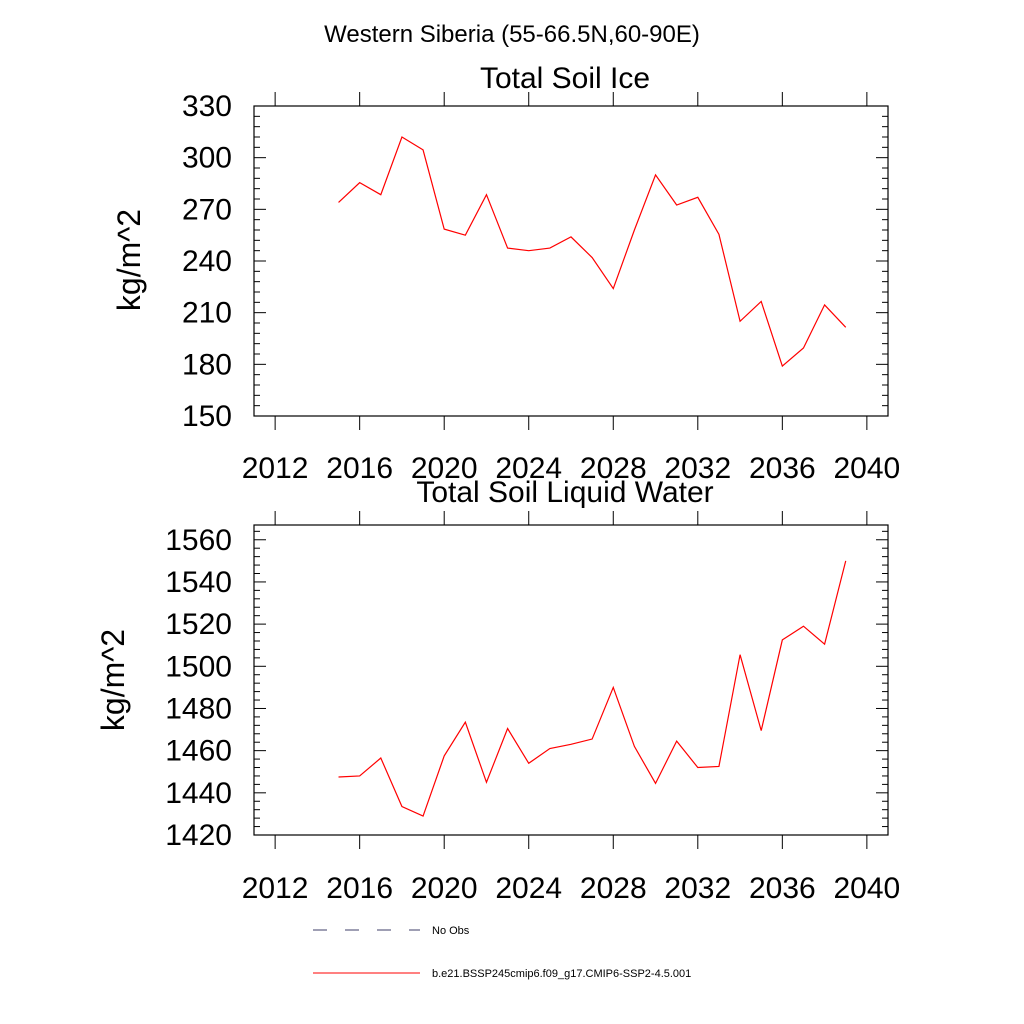  I want to click on y-tick-label: 180, so click(207, 364).